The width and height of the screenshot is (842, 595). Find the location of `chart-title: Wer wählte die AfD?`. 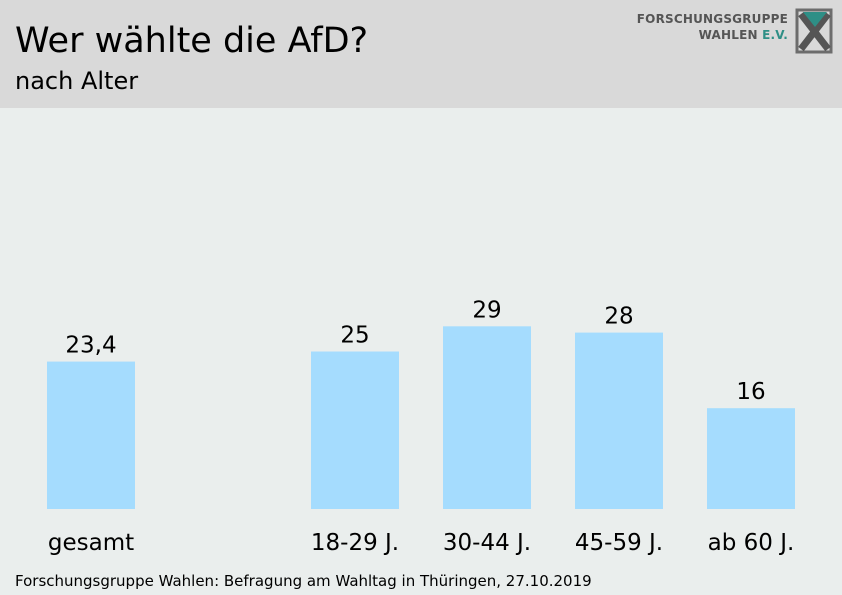

chart-title: Wer wählte die AfD? is located at coordinates (192, 41).